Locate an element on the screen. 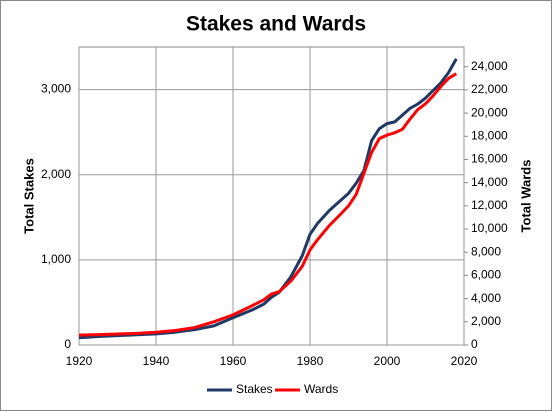 Image resolution: width=552 pixels, height=411 pixels. chart-title: Stakes and Wards is located at coordinates (276, 24).